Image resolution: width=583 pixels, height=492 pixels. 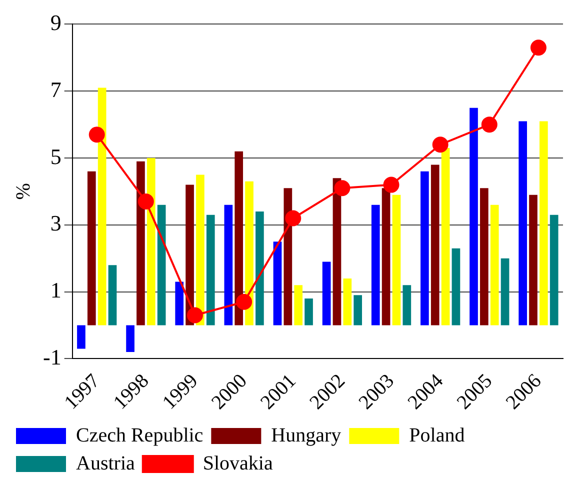 I want to click on y-tick-label: 9, so click(x=56, y=22).